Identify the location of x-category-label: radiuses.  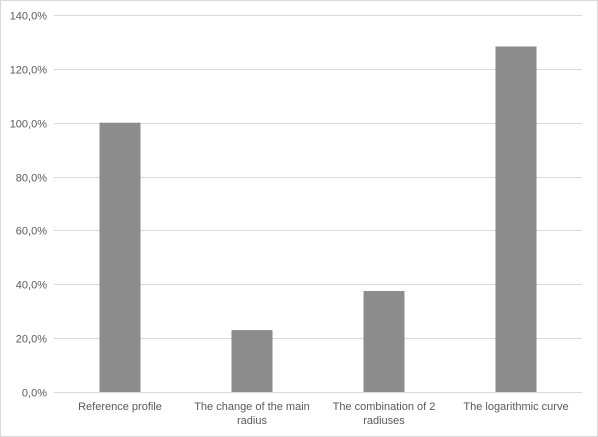
(384, 421).